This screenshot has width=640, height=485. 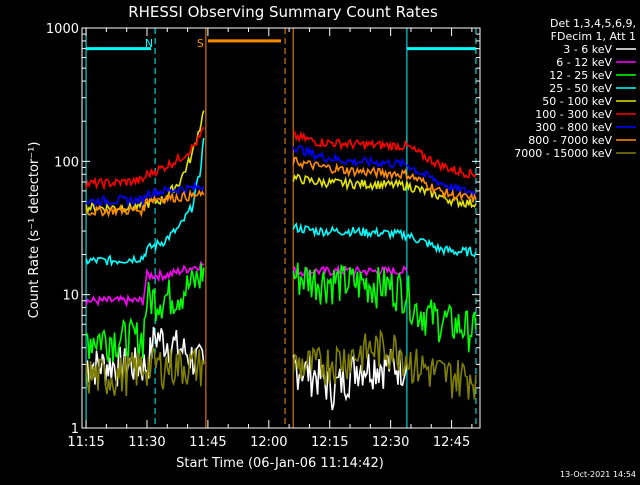 I want to click on series-100-300-kev, so click(x=281, y=158).